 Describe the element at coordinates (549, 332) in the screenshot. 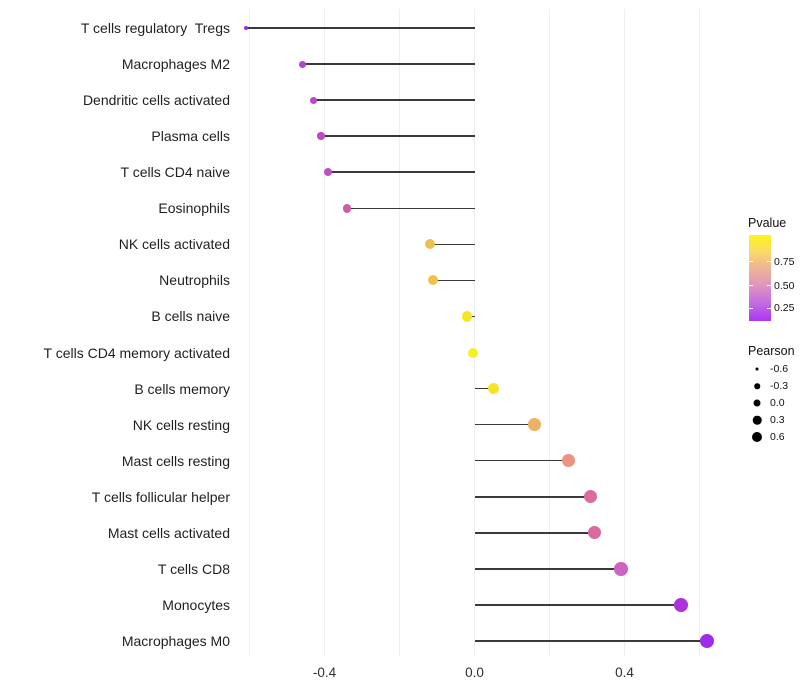

I see `gridline-x-0.2` at that location.